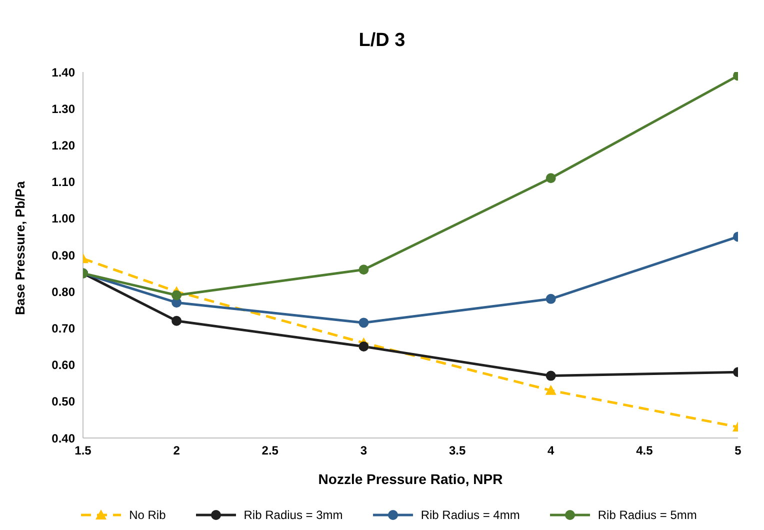 Image resolution: width=764 pixels, height=530 pixels. I want to click on y-tick-label: 0.60, so click(64, 365).